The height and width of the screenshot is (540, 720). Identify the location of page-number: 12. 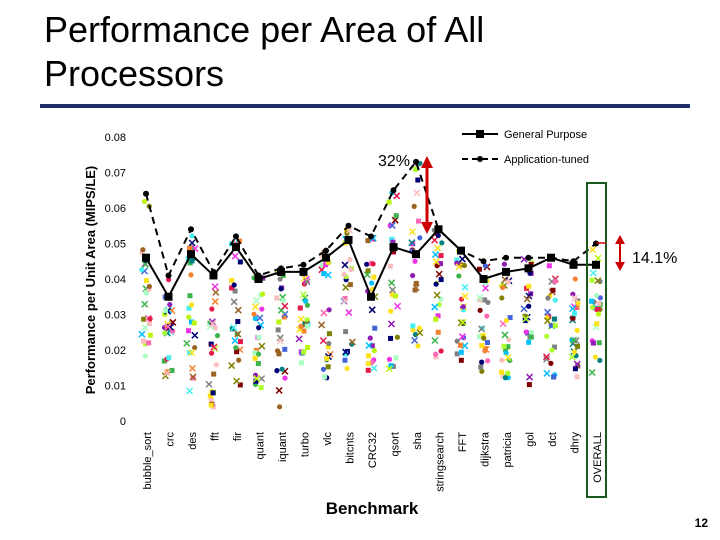
(701, 523).